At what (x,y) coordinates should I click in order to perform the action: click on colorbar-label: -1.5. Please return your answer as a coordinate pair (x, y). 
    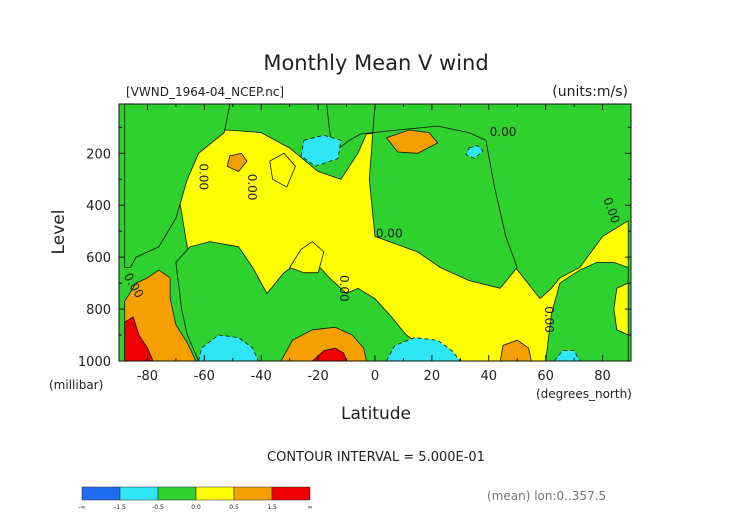
    Looking at the image, I should click on (120, 507).